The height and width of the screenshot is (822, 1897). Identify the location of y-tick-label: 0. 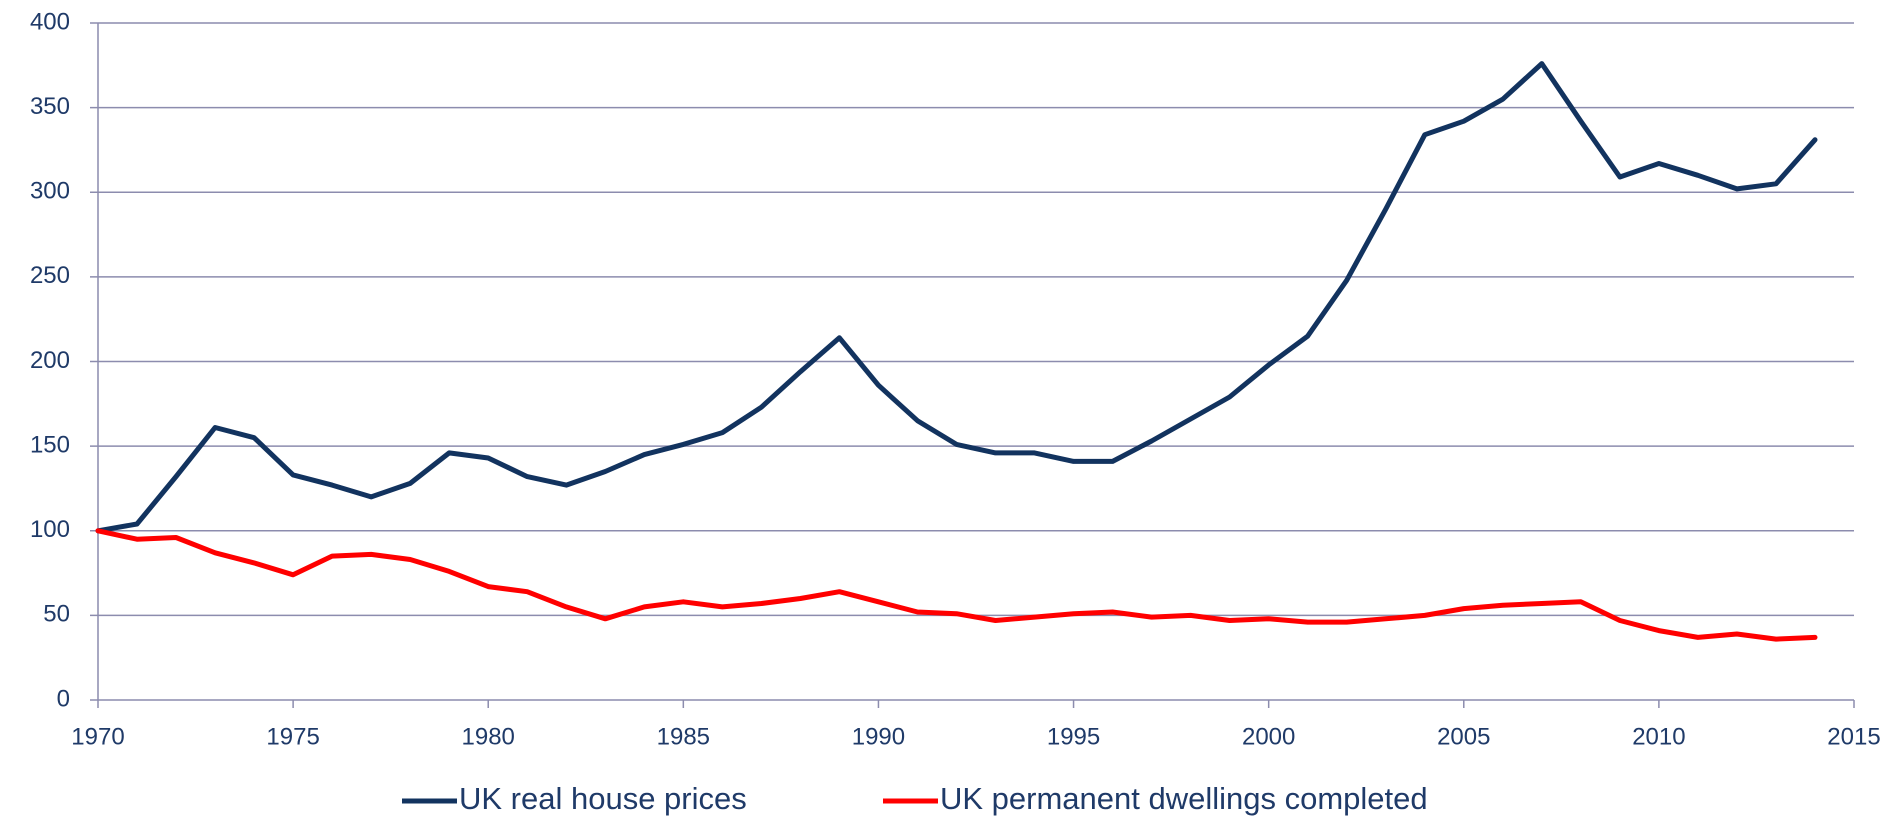
(63, 698).